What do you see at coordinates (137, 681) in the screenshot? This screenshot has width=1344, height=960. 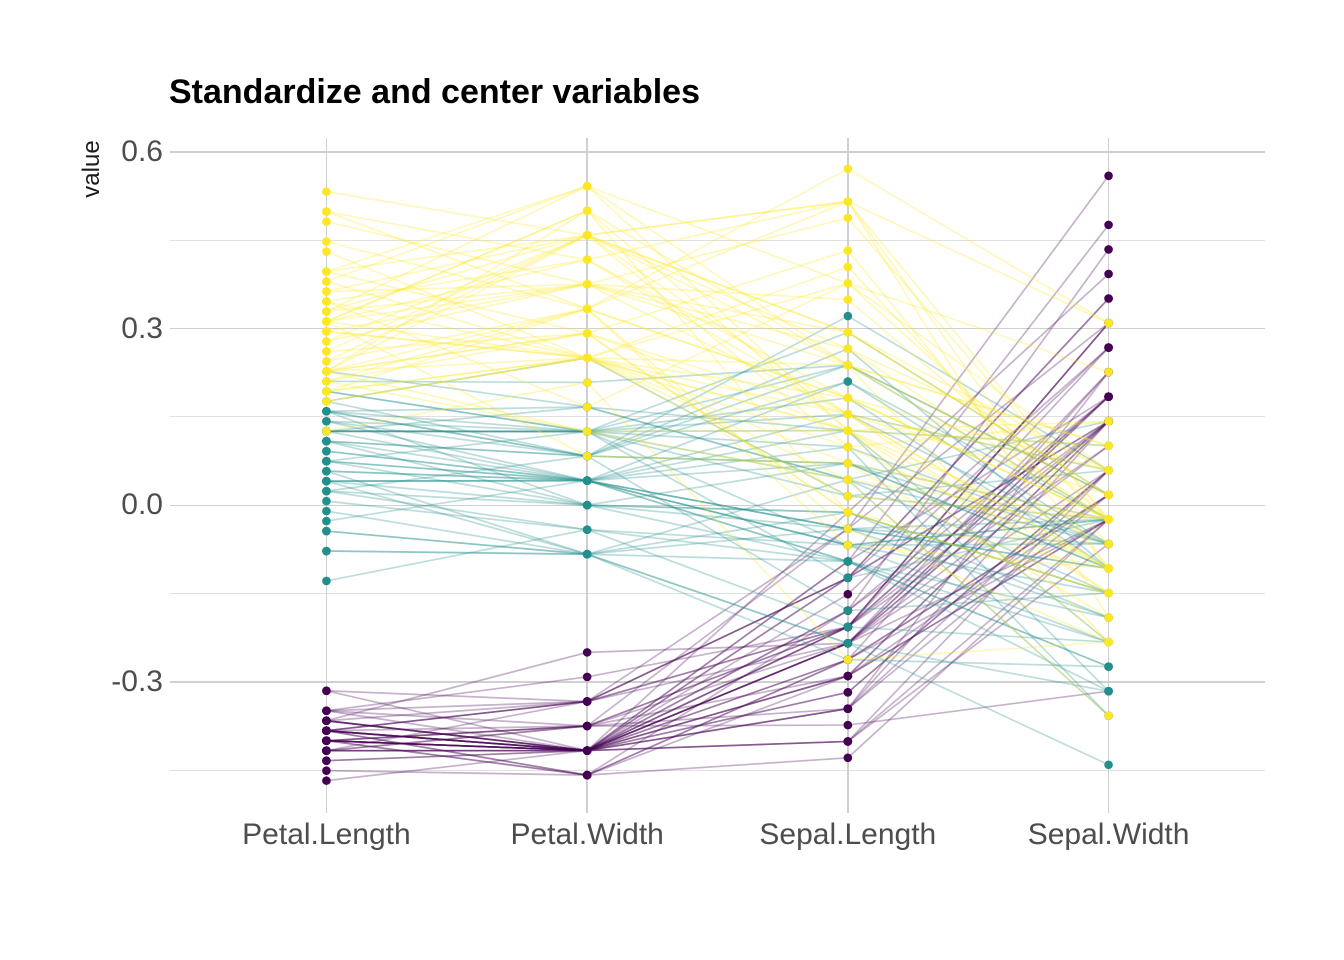 I see `y-tick-label: -0.3` at bounding box center [137, 681].